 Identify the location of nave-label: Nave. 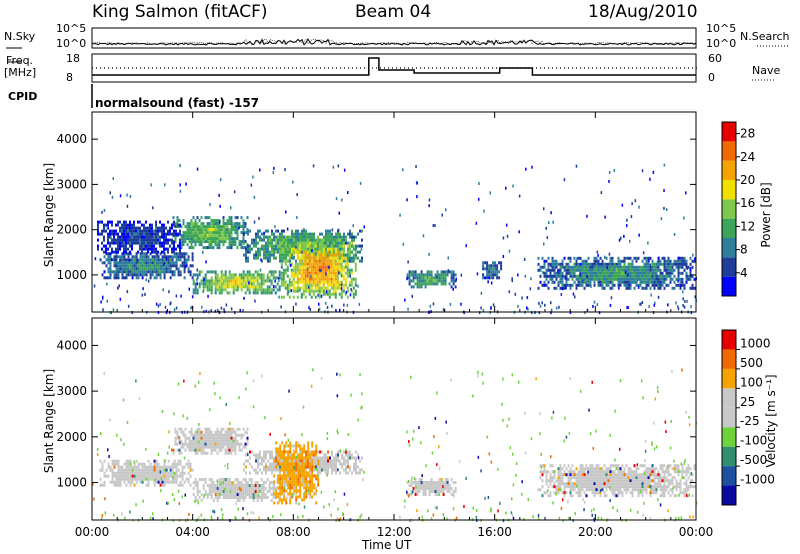
(766, 70).